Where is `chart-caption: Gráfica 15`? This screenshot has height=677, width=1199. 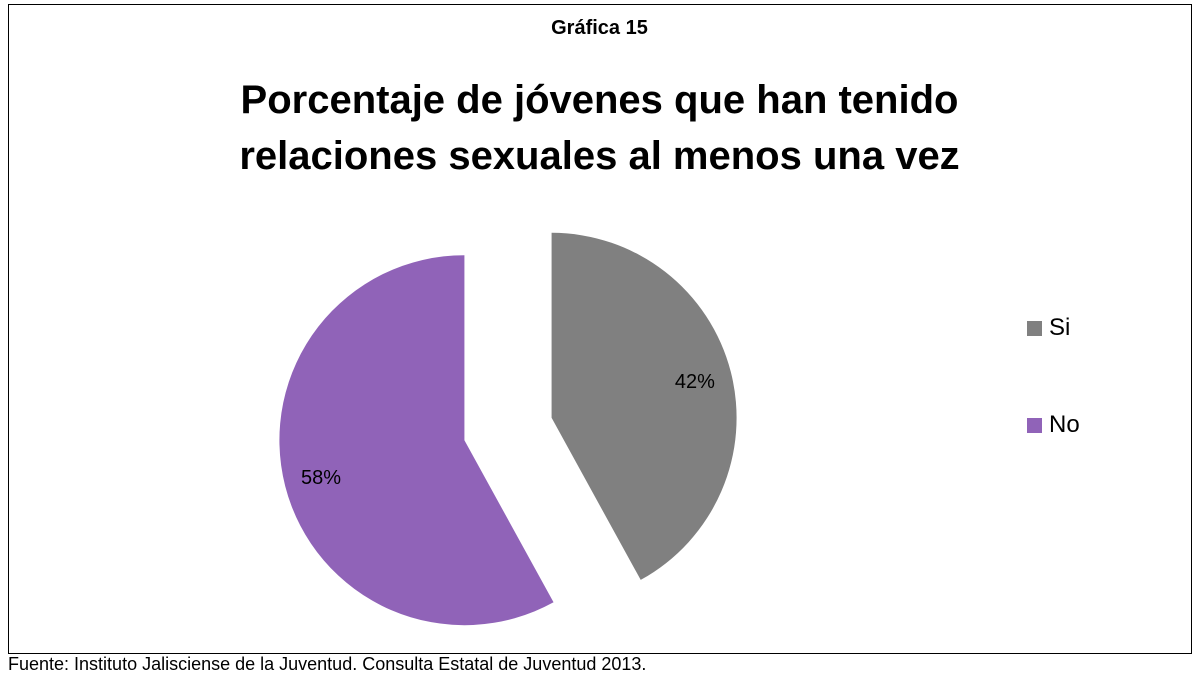
chart-caption: Gráfica 15 is located at coordinates (599, 28).